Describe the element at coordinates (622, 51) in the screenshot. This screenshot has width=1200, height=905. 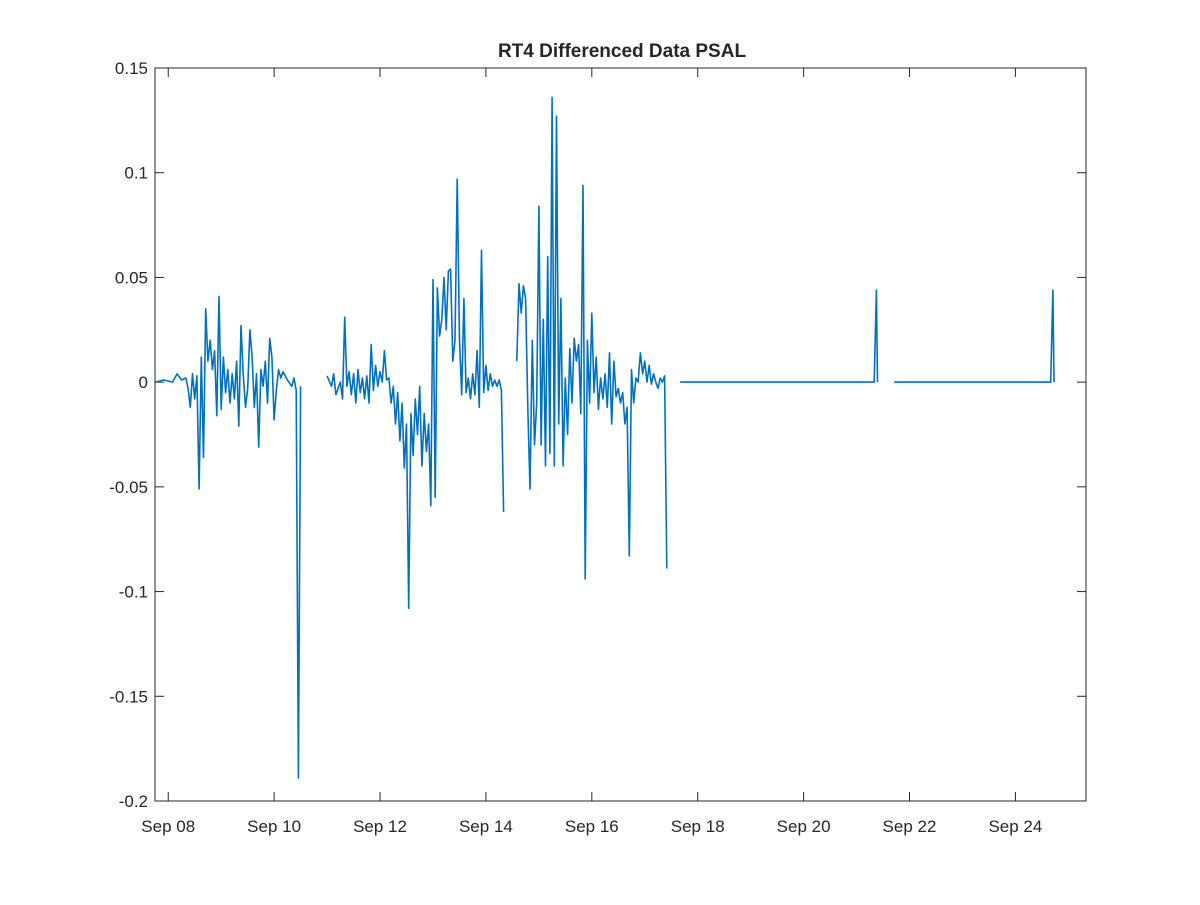
I see `chart-title: RT4 Differenced Data PSAL` at that location.